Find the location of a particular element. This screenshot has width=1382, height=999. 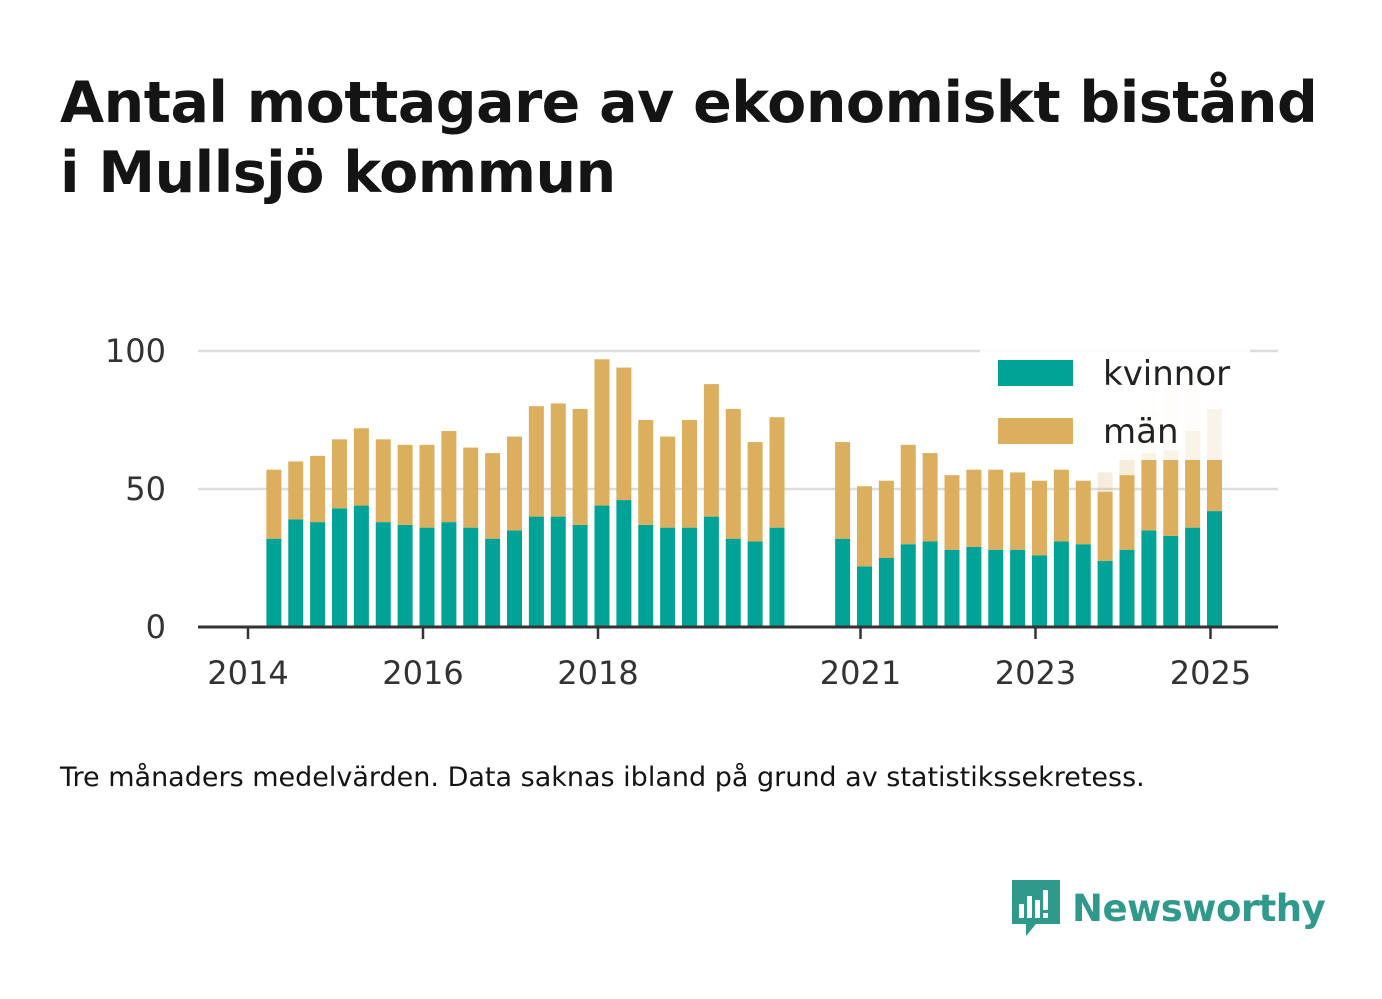

newsworthy-icon is located at coordinates (1036, 908).